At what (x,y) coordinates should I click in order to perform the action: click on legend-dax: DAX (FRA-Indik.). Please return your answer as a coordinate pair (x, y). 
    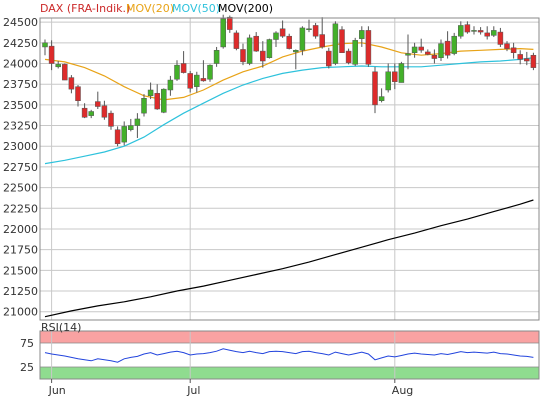
    Looking at the image, I should click on (85, 8).